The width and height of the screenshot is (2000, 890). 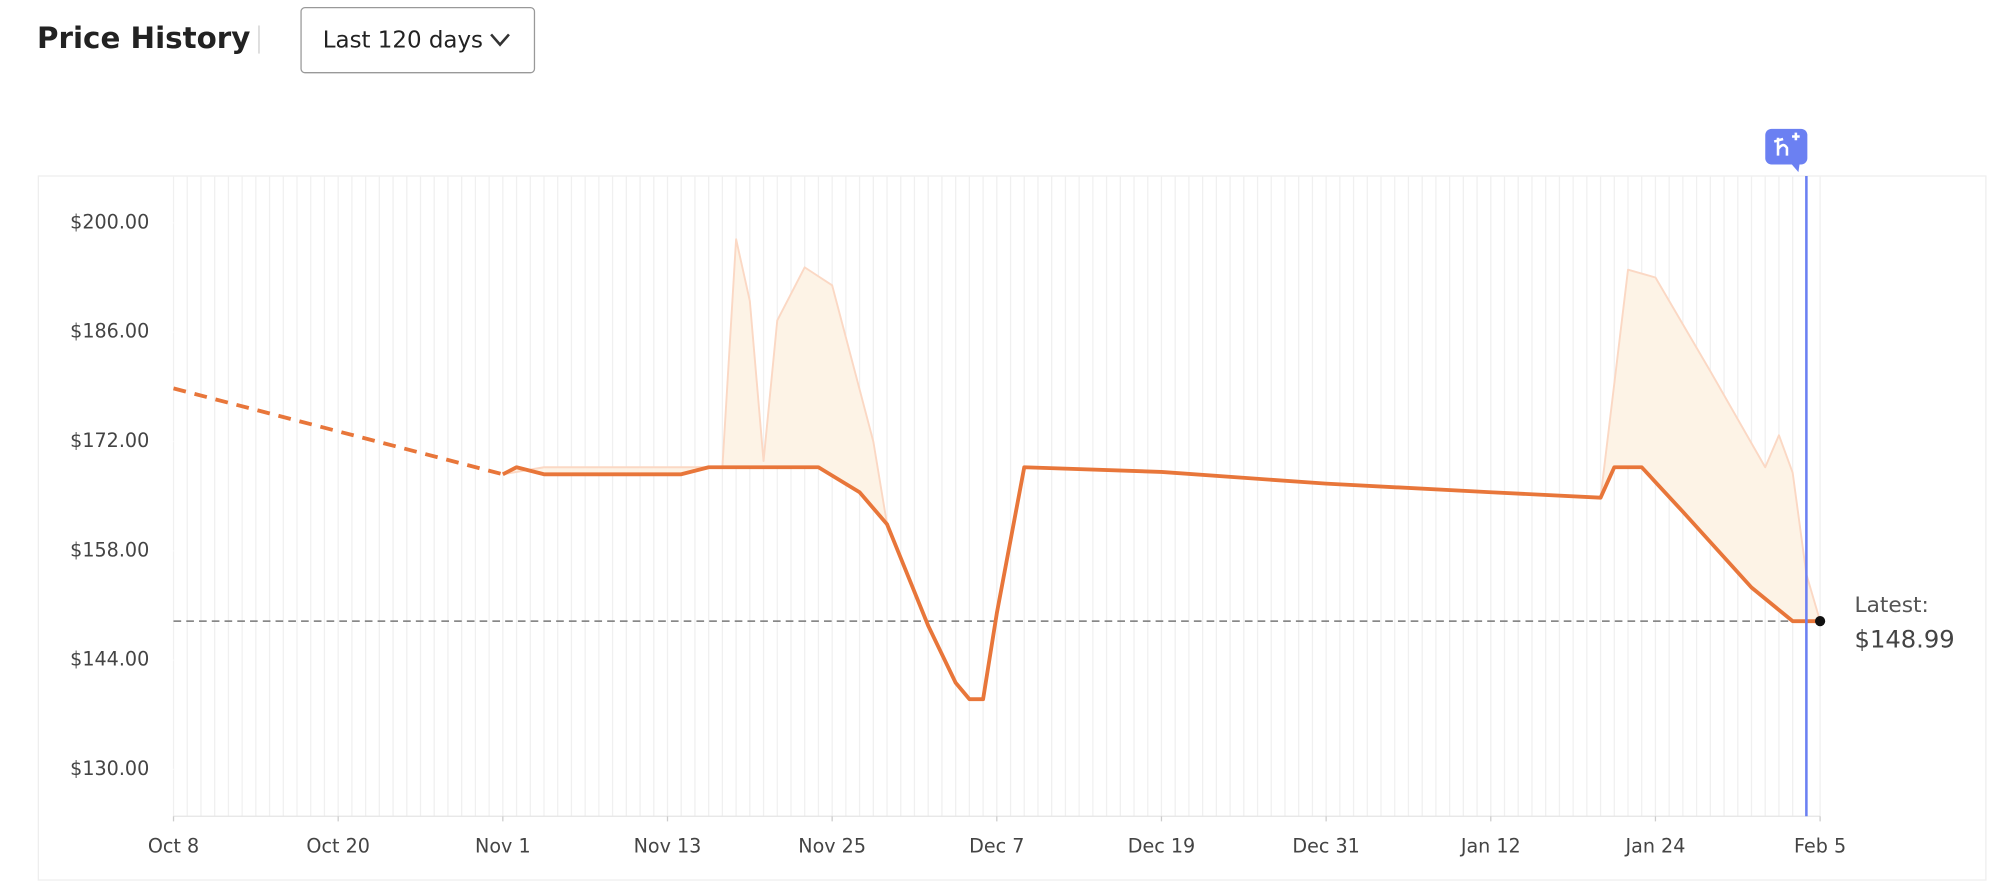 I want to click on dropdown-label: Last 120 days, so click(x=403, y=40).